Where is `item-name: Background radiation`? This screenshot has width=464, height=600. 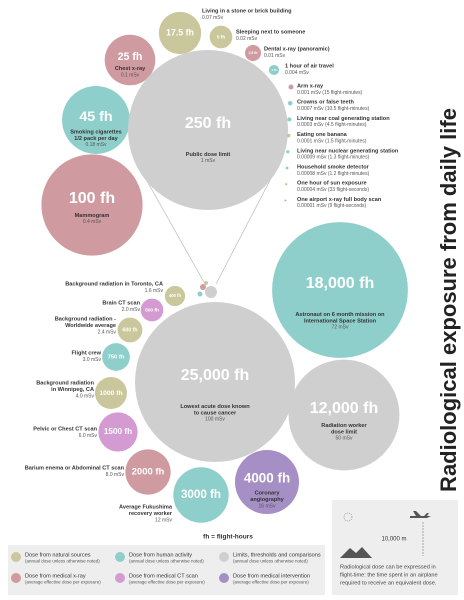 item-name: Background radiation is located at coordinates (65, 383).